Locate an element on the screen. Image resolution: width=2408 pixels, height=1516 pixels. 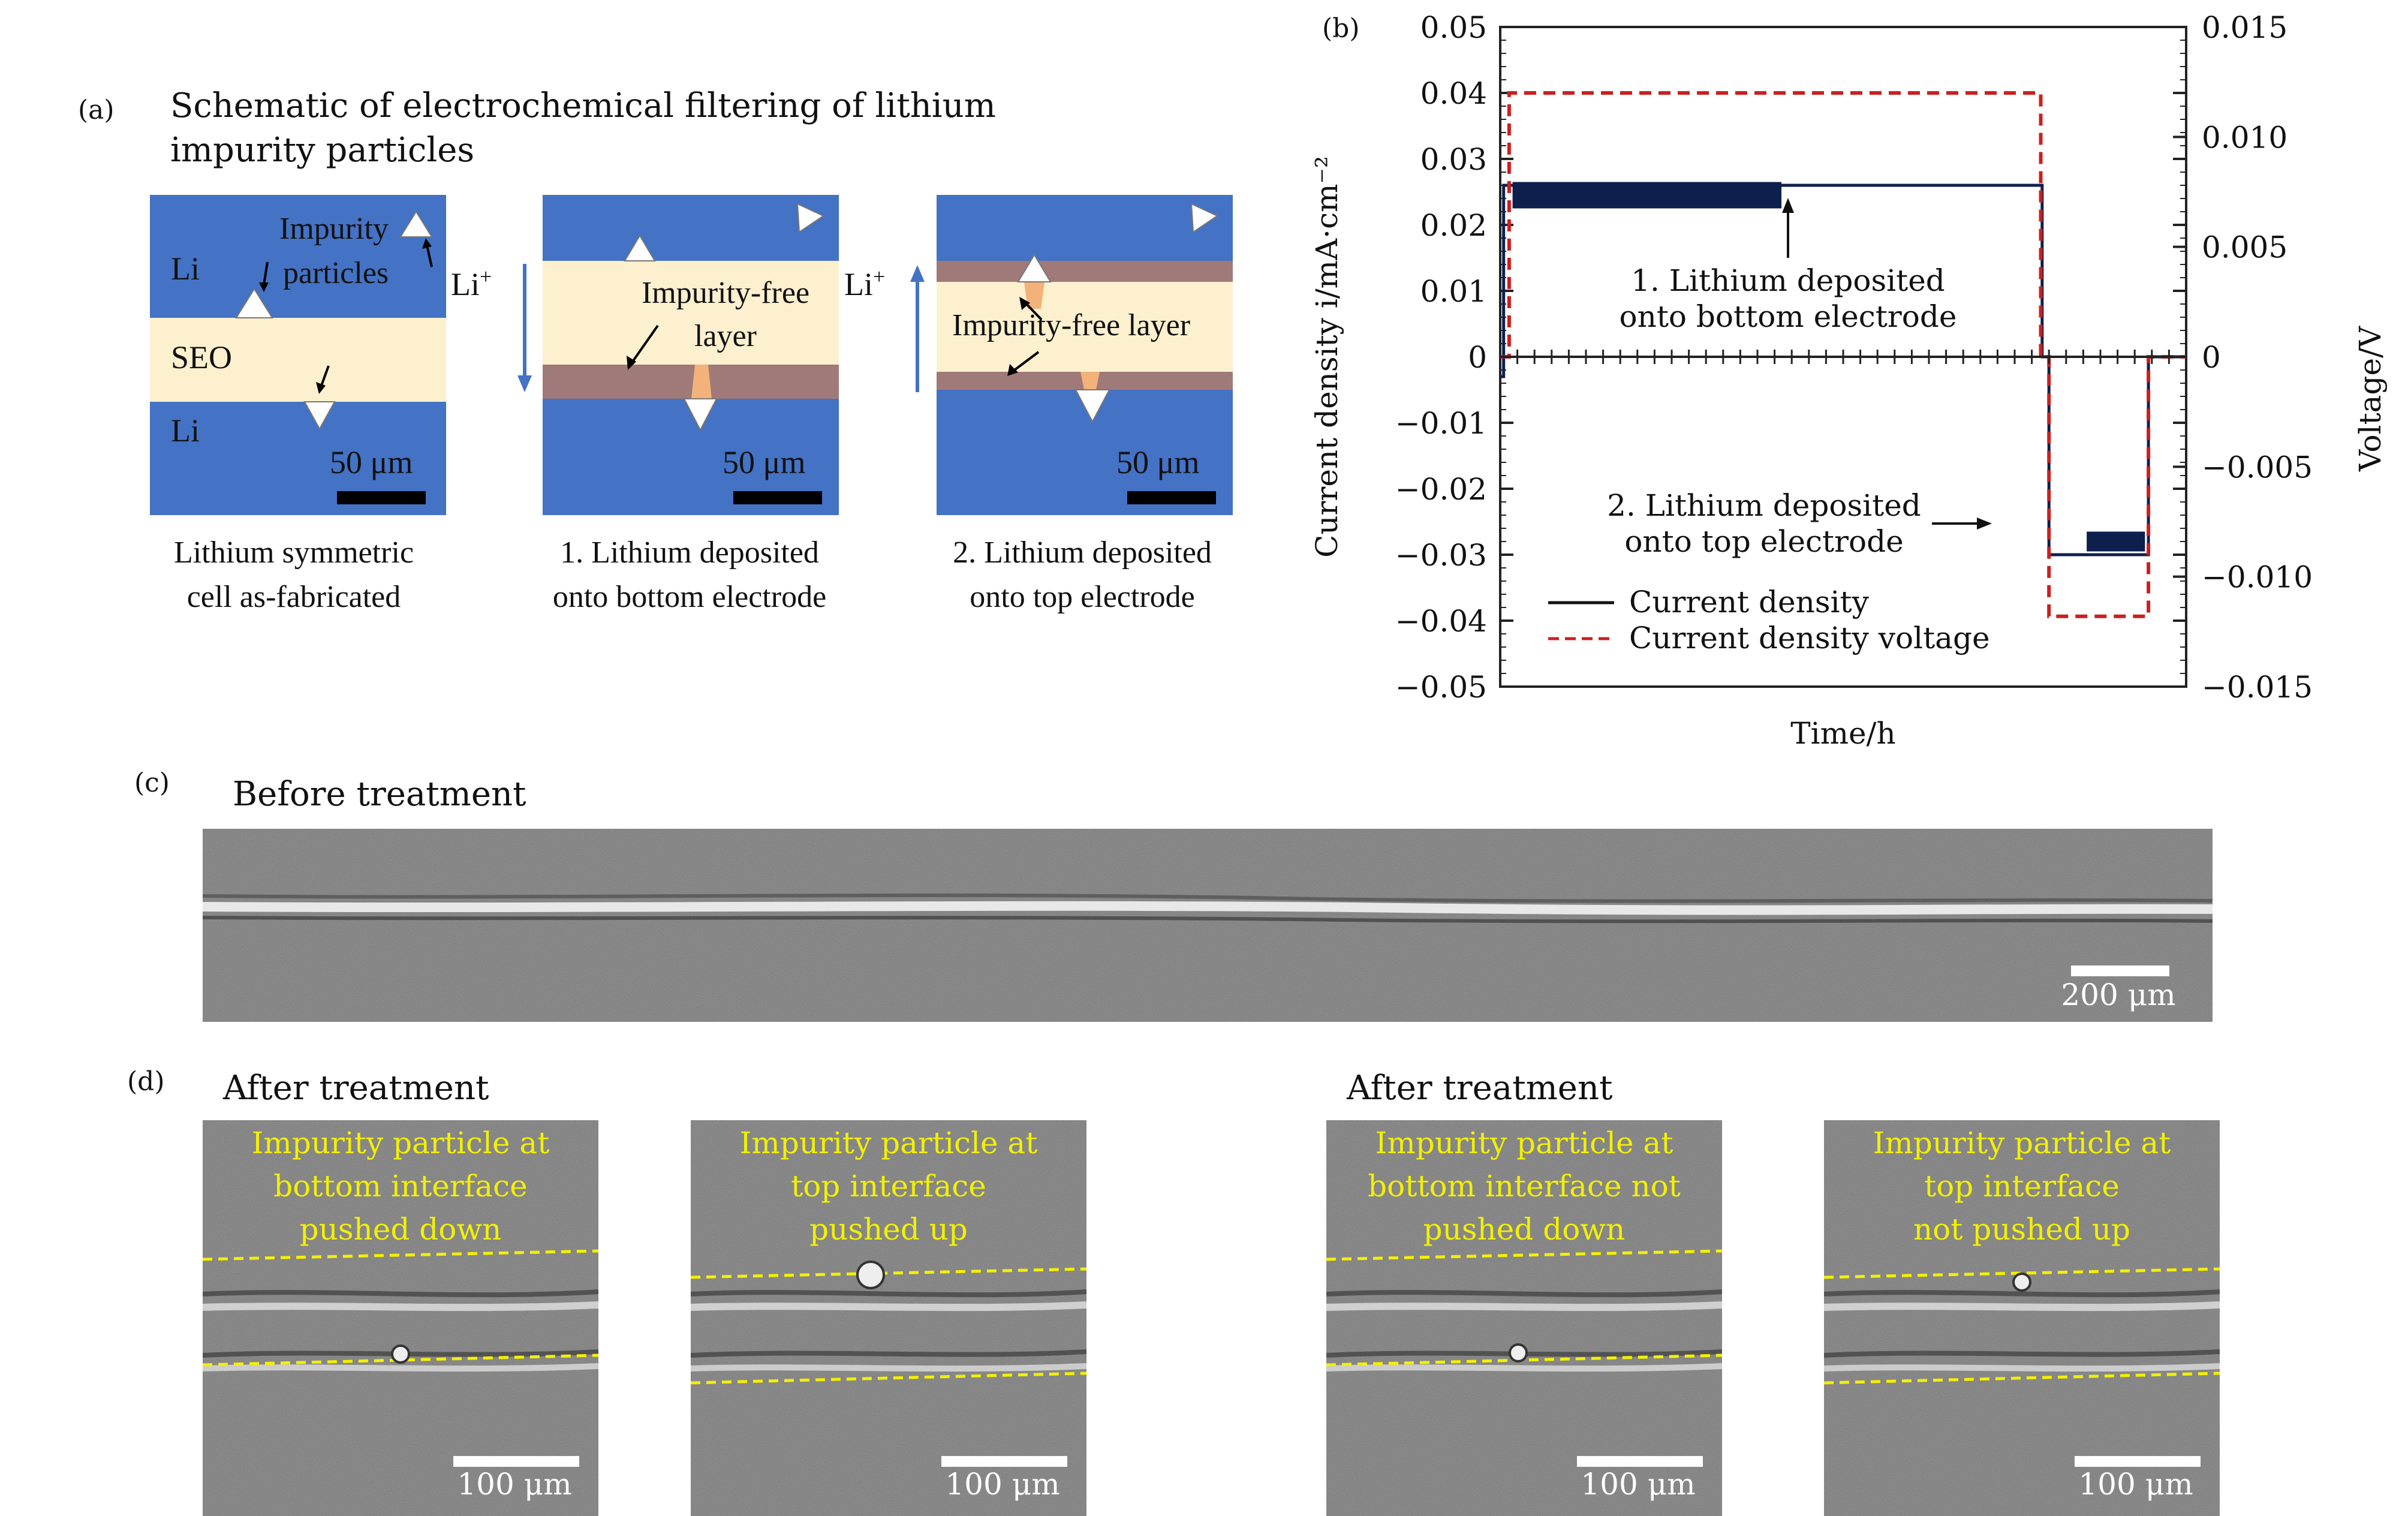
panel-d-letter: (d) is located at coordinates (146, 1081).